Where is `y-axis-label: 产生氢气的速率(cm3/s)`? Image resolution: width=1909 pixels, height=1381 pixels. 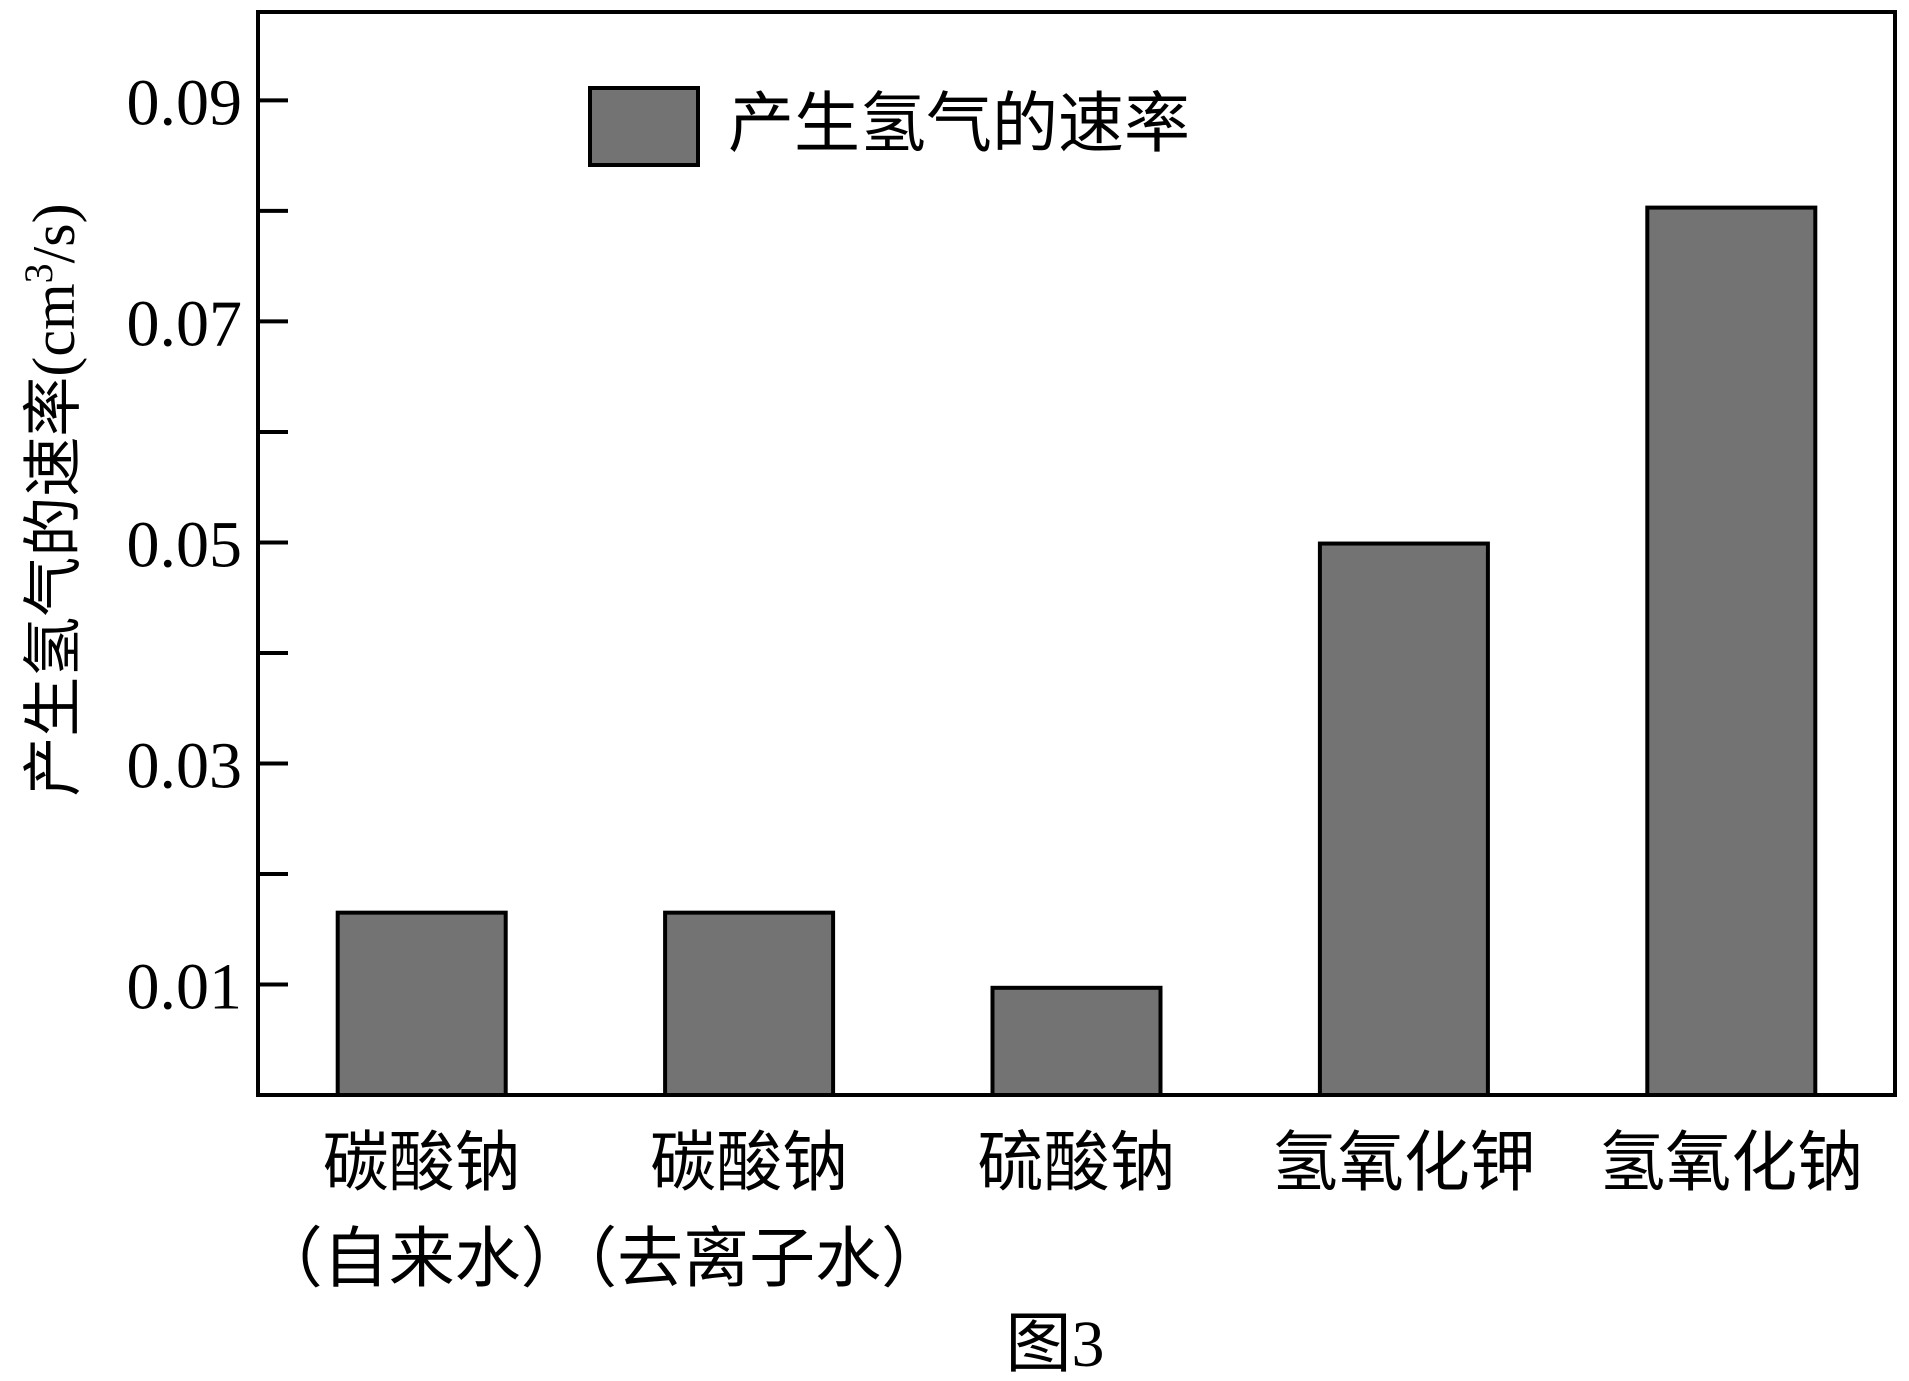
y-axis-label: 产生氢气的速率(cm3/s) is located at coordinates (51, 499).